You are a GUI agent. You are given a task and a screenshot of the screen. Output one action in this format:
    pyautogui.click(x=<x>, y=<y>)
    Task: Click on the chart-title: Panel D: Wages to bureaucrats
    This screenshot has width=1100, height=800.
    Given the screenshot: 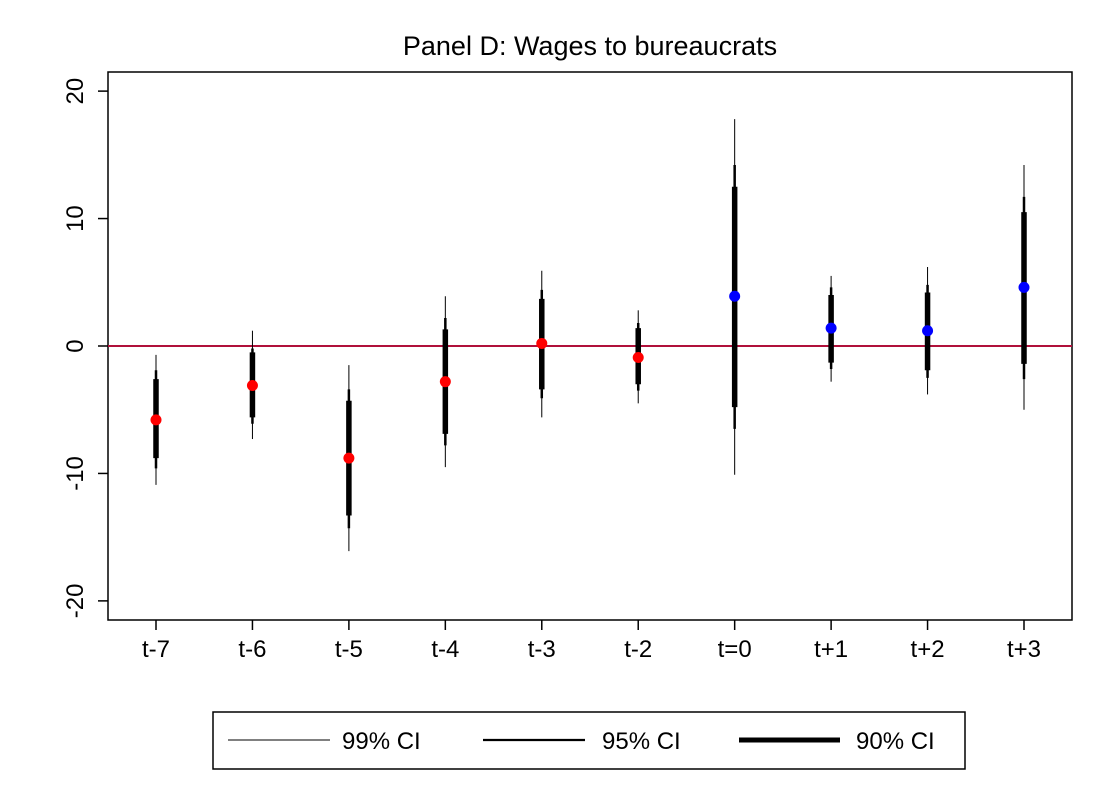 What is the action you would take?
    pyautogui.click(x=590, y=46)
    